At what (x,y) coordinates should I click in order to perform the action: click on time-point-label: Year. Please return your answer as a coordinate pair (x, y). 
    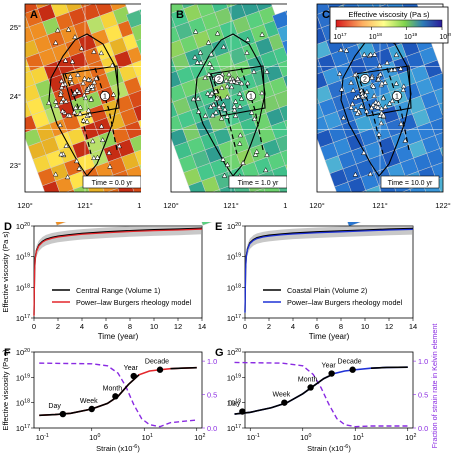
    Looking at the image, I should click on (329, 366).